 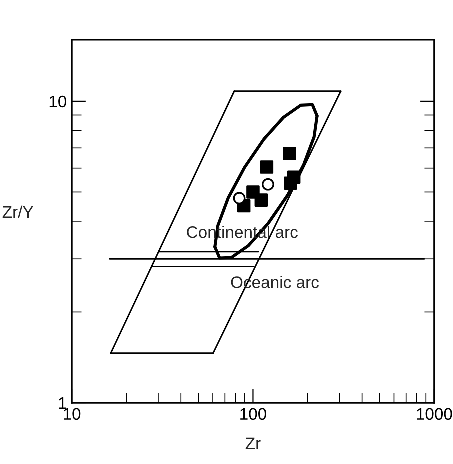 I want to click on x-tick-label: 100, so click(x=253, y=414).